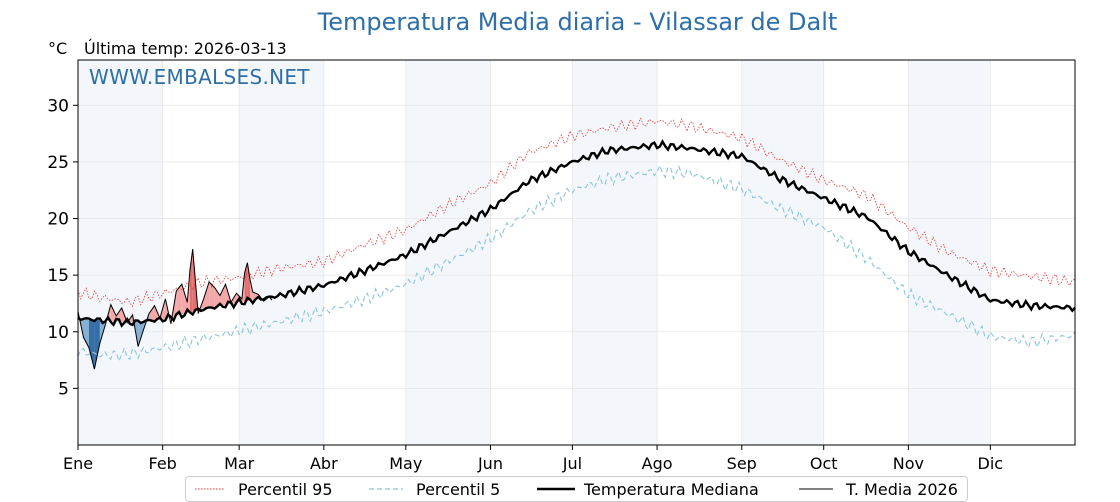 Image resolution: width=1120 pixels, height=502 pixels. I want to click on legend-swatch-current, so click(816, 489).